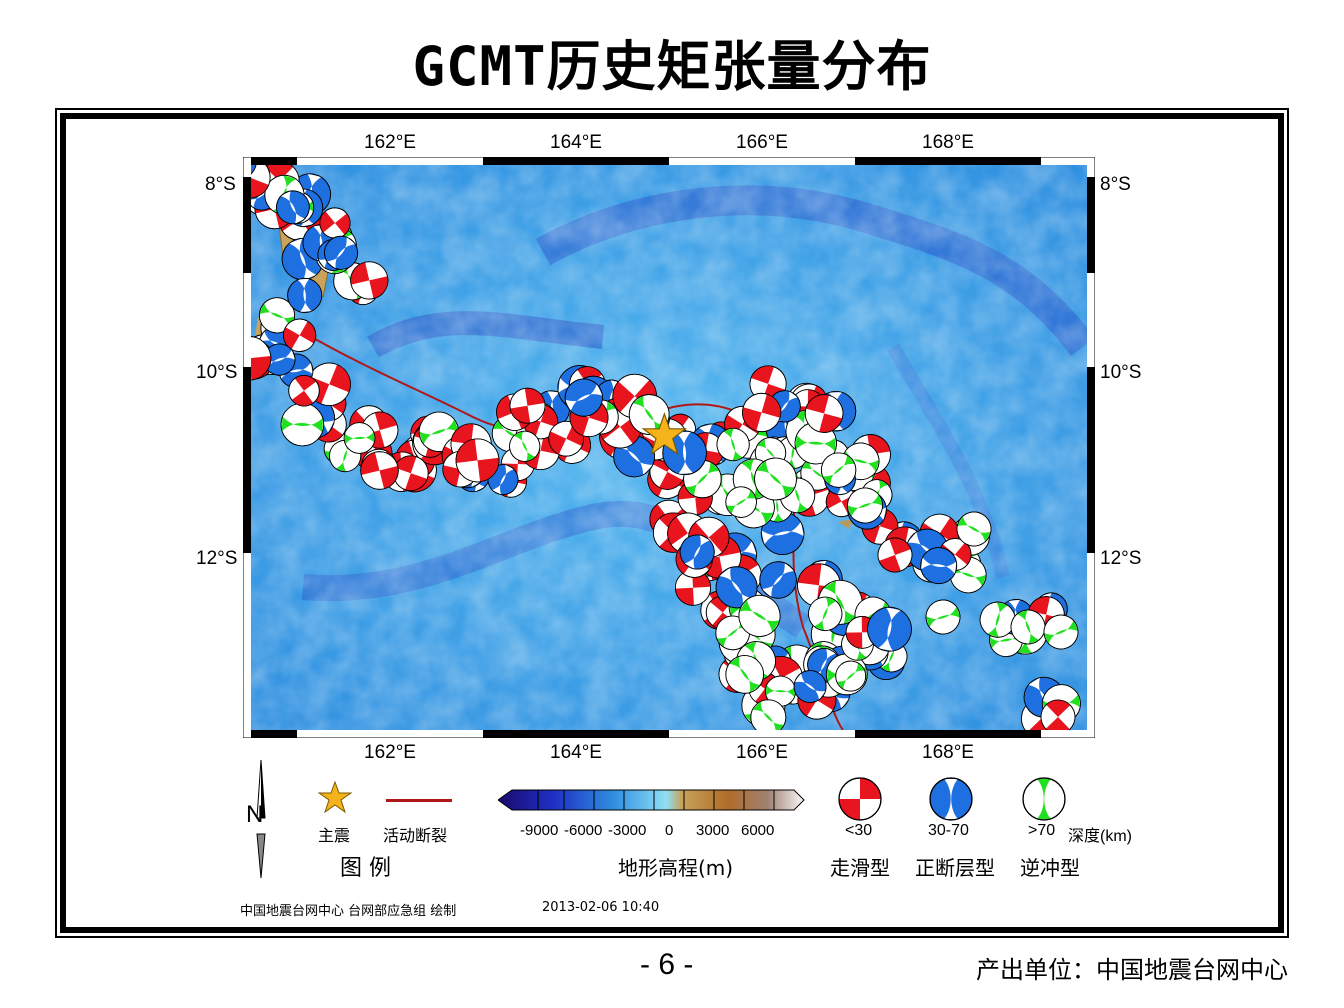  Describe the element at coordinates (601, 907) in the screenshot. I see `map-timestamp: 2013-02-06 10:40` at that location.